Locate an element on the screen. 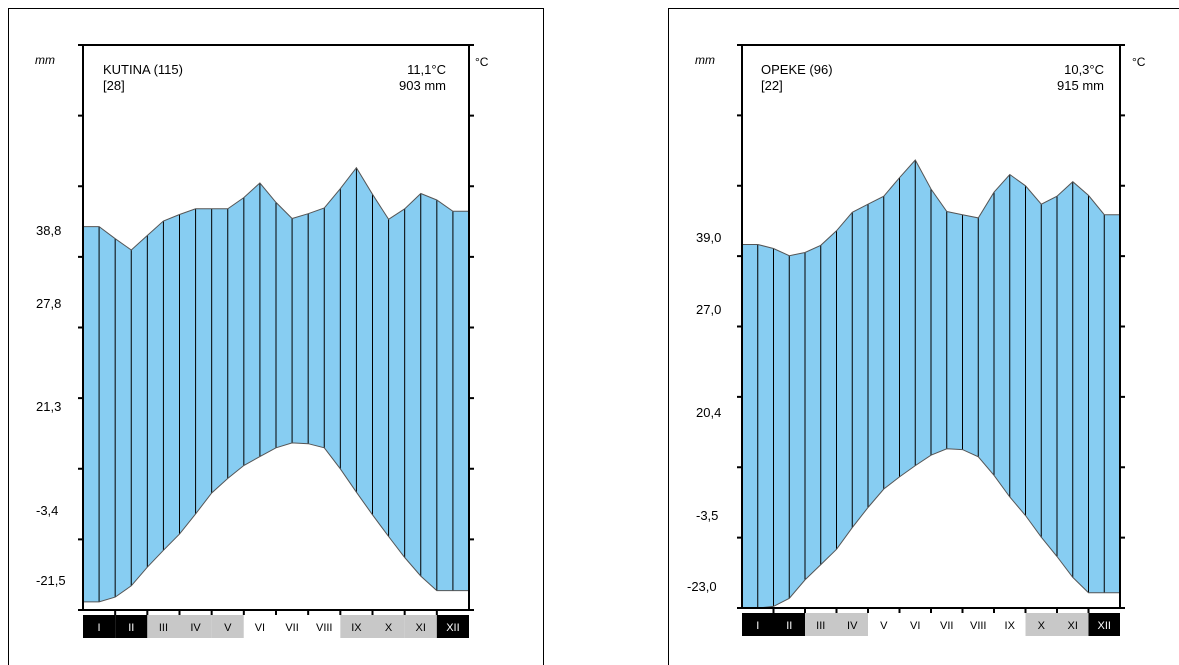 This screenshot has width=1179, height=665. station-name: KUTINA (115) is located at coordinates (143, 69).